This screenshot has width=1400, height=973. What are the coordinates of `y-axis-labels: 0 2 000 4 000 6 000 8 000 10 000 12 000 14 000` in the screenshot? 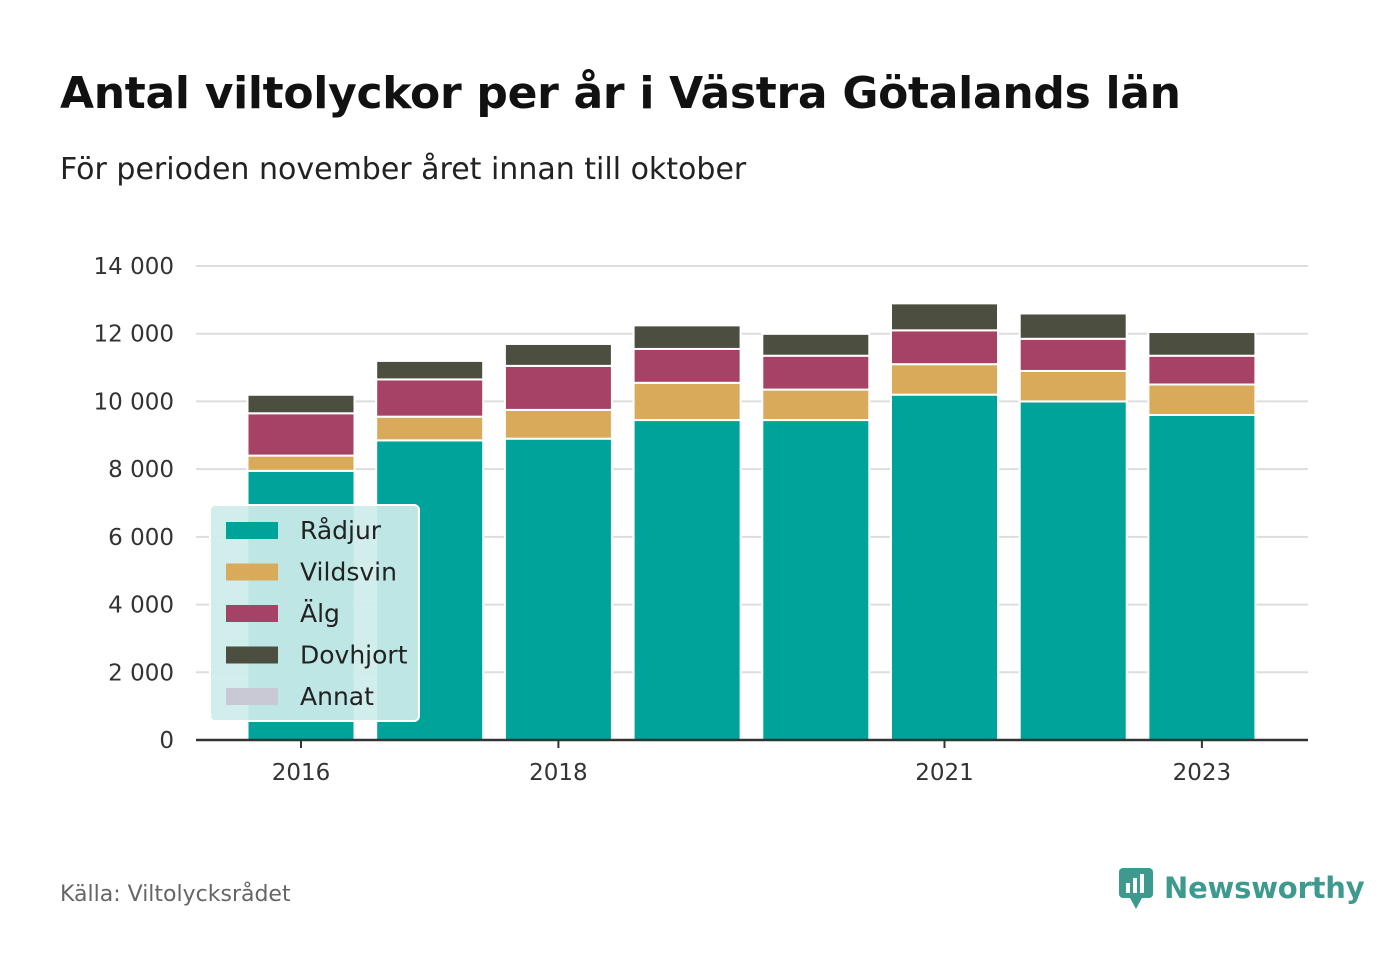 It's located at (134, 504).